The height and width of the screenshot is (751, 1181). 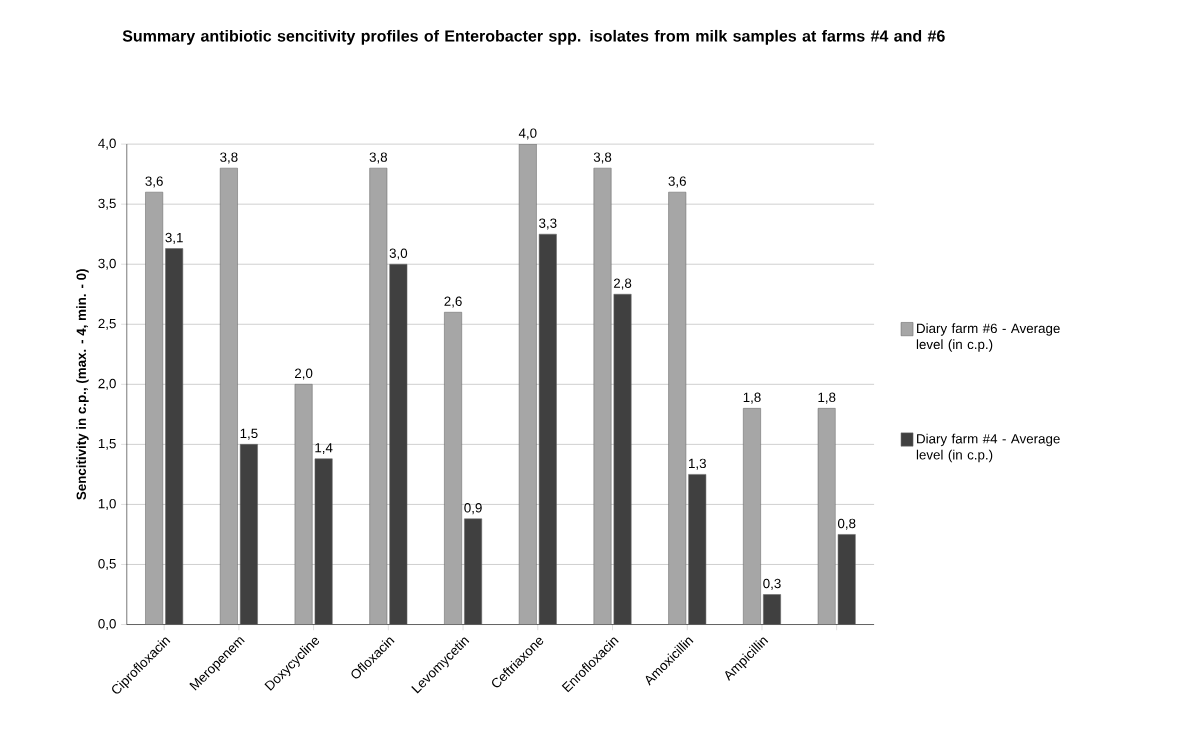 I want to click on data-label: 0,9, so click(x=473, y=508).